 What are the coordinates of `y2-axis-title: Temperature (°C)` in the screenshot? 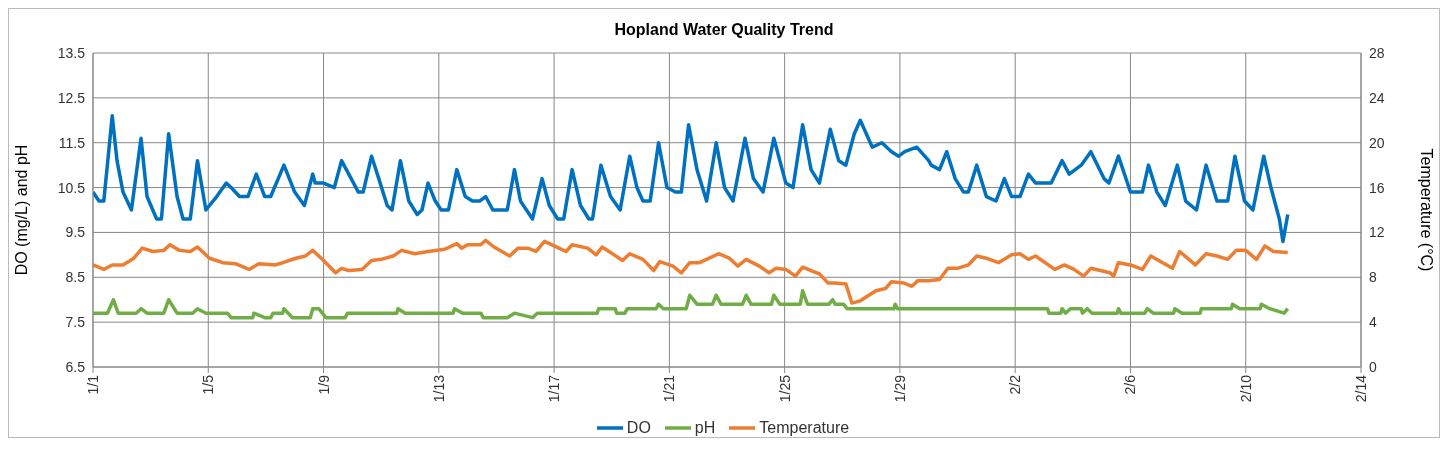 It's located at (1427, 210).